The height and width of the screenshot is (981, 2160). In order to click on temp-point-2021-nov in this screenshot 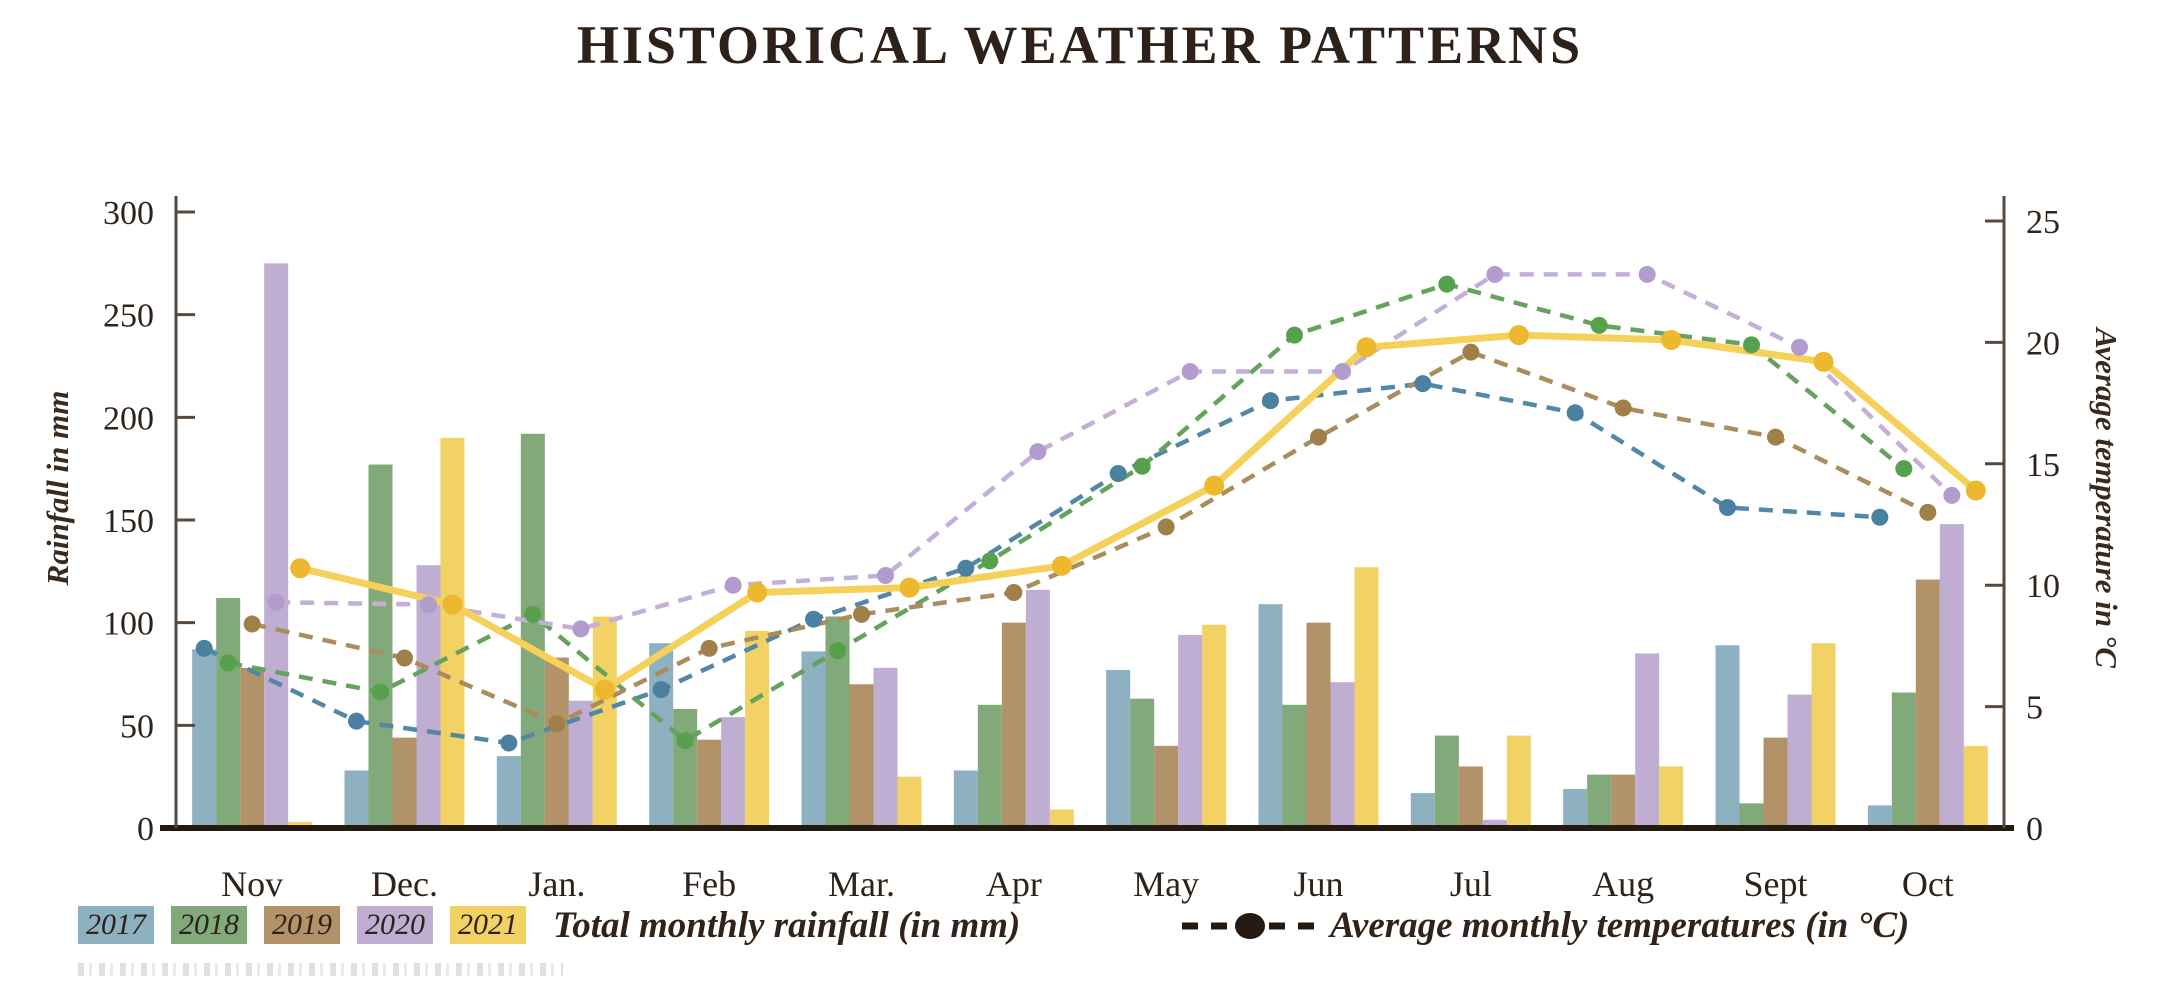, I will do `click(300, 568)`.